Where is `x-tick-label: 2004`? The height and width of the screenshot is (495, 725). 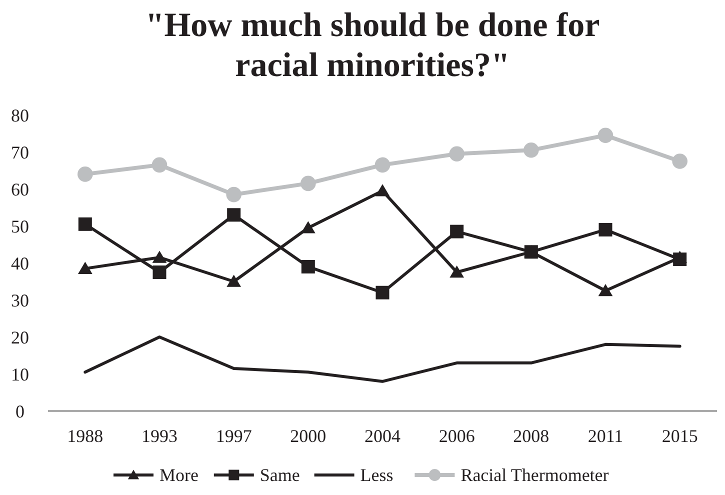 x-tick-label: 2004 is located at coordinates (382, 436).